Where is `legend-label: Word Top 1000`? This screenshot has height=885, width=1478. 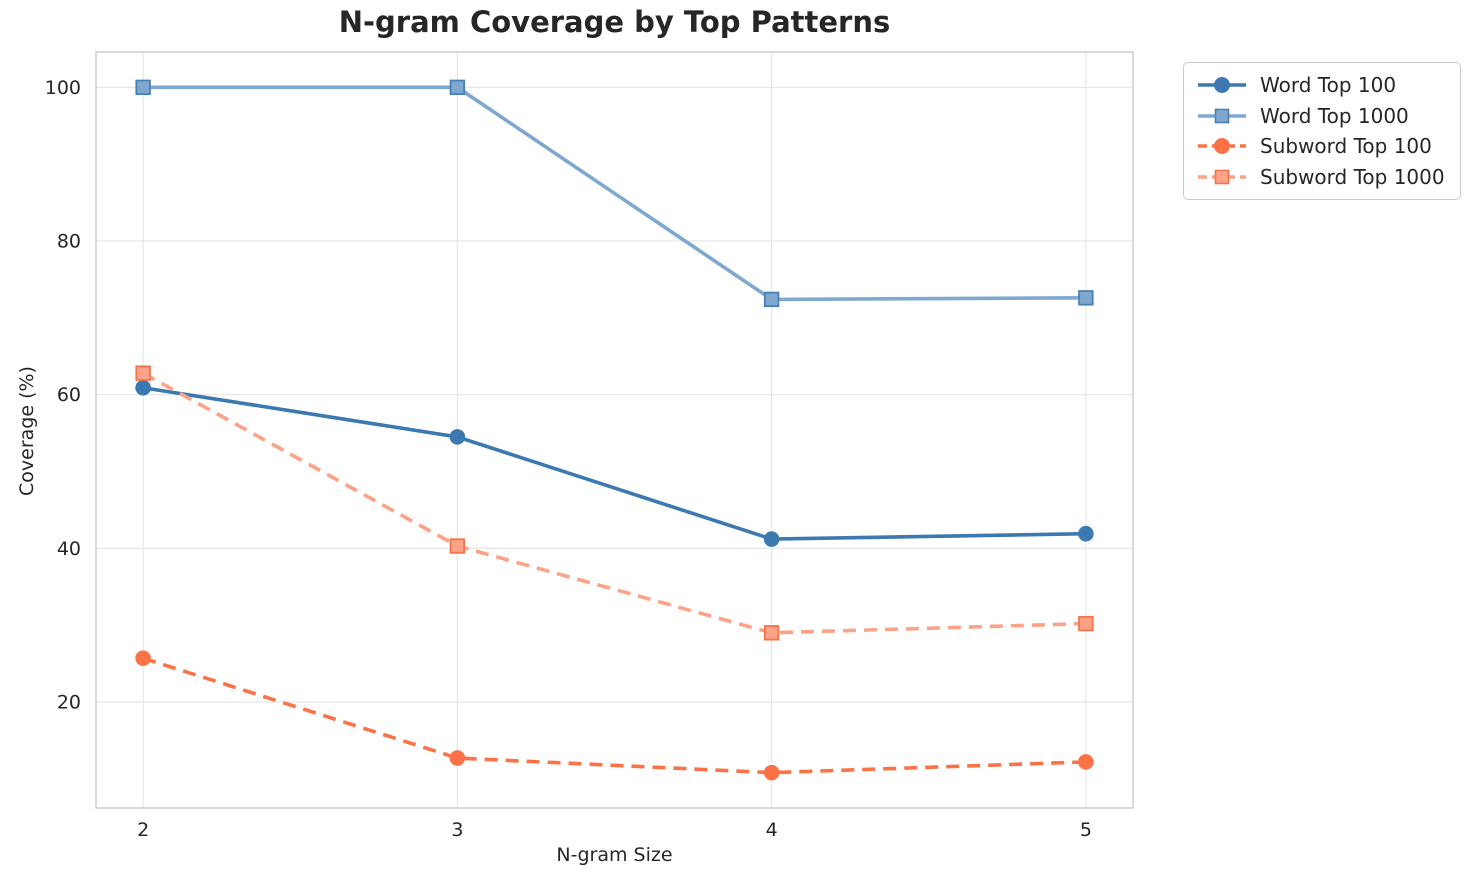
legend-label: Word Top 1000 is located at coordinates (1334, 115).